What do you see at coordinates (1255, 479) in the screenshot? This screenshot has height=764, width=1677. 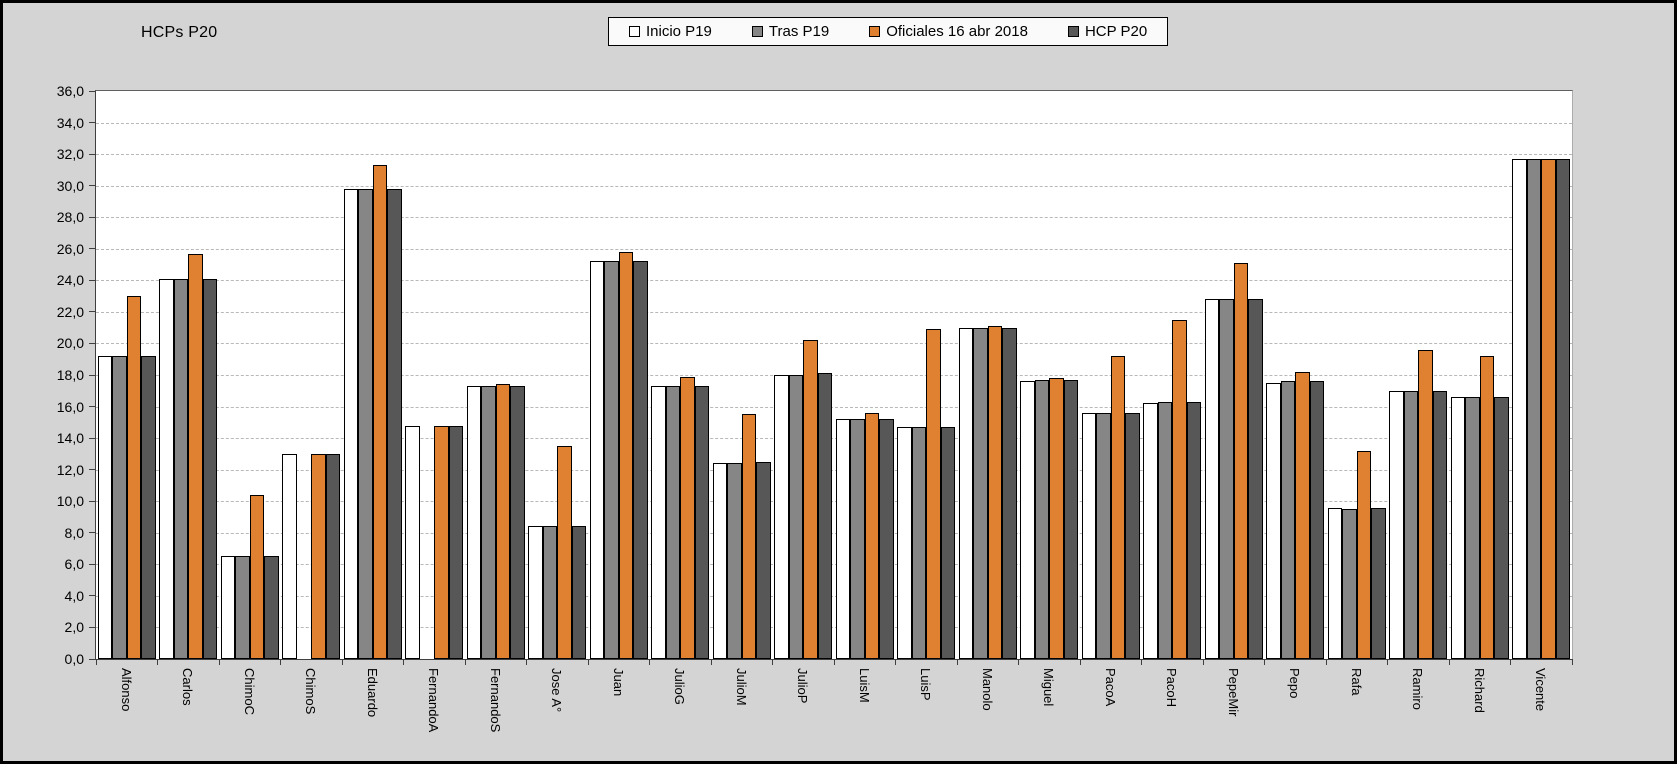 I see `bar-hcp-p20-pepemir` at bounding box center [1255, 479].